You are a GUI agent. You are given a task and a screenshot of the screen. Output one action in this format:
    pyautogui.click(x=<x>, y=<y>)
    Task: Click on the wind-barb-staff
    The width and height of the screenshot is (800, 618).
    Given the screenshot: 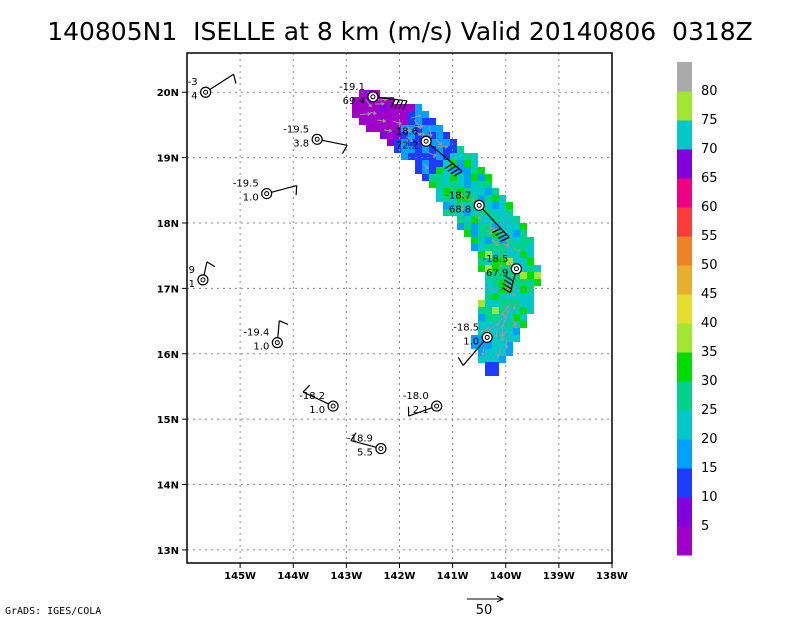 What is the action you would take?
    pyautogui.click(x=475, y=351)
    